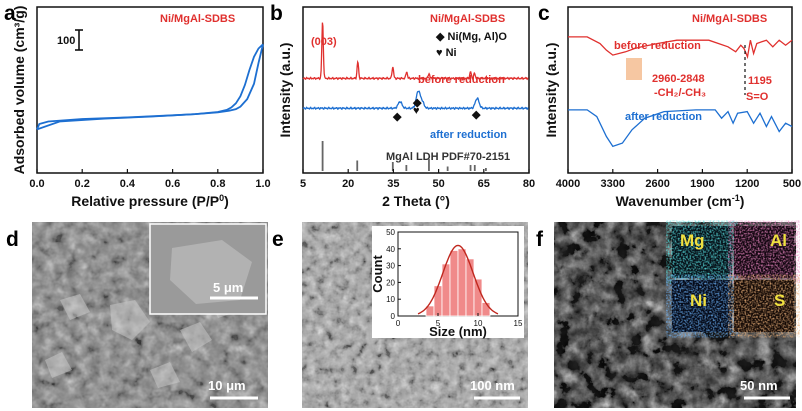 This screenshot has height=411, width=802. Describe the element at coordinates (438, 184) in the screenshot. I see `x-tick-label-b: 50` at that location.